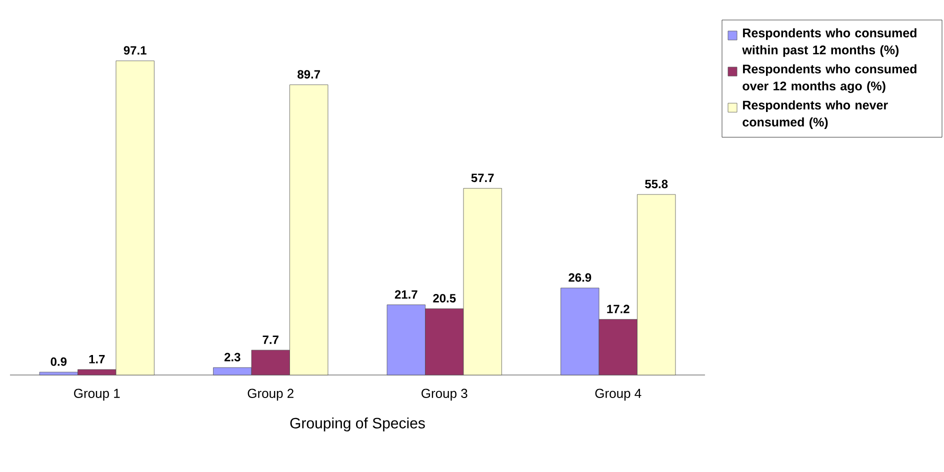 The image size is (944, 472). Describe the element at coordinates (271, 394) in the screenshot. I see `x-tick-label: Group 2` at that location.